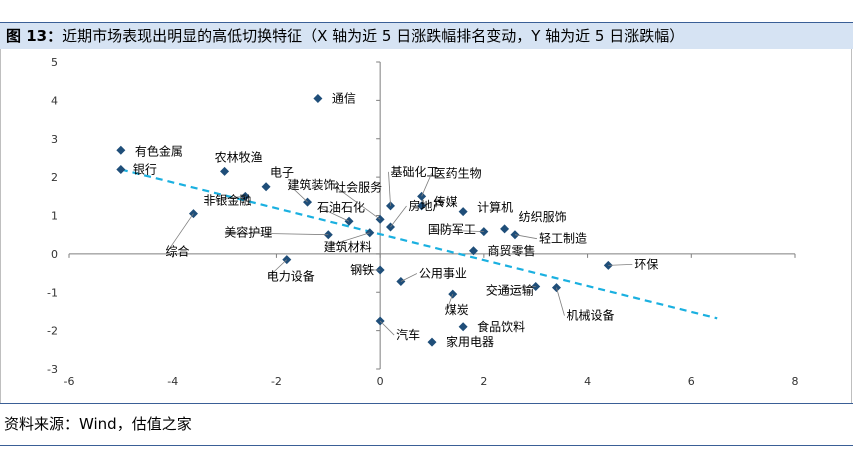 This screenshot has height=460, width=853. Describe the element at coordinates (691, 381) in the screenshot. I see `x-tick-label: 6` at that location.